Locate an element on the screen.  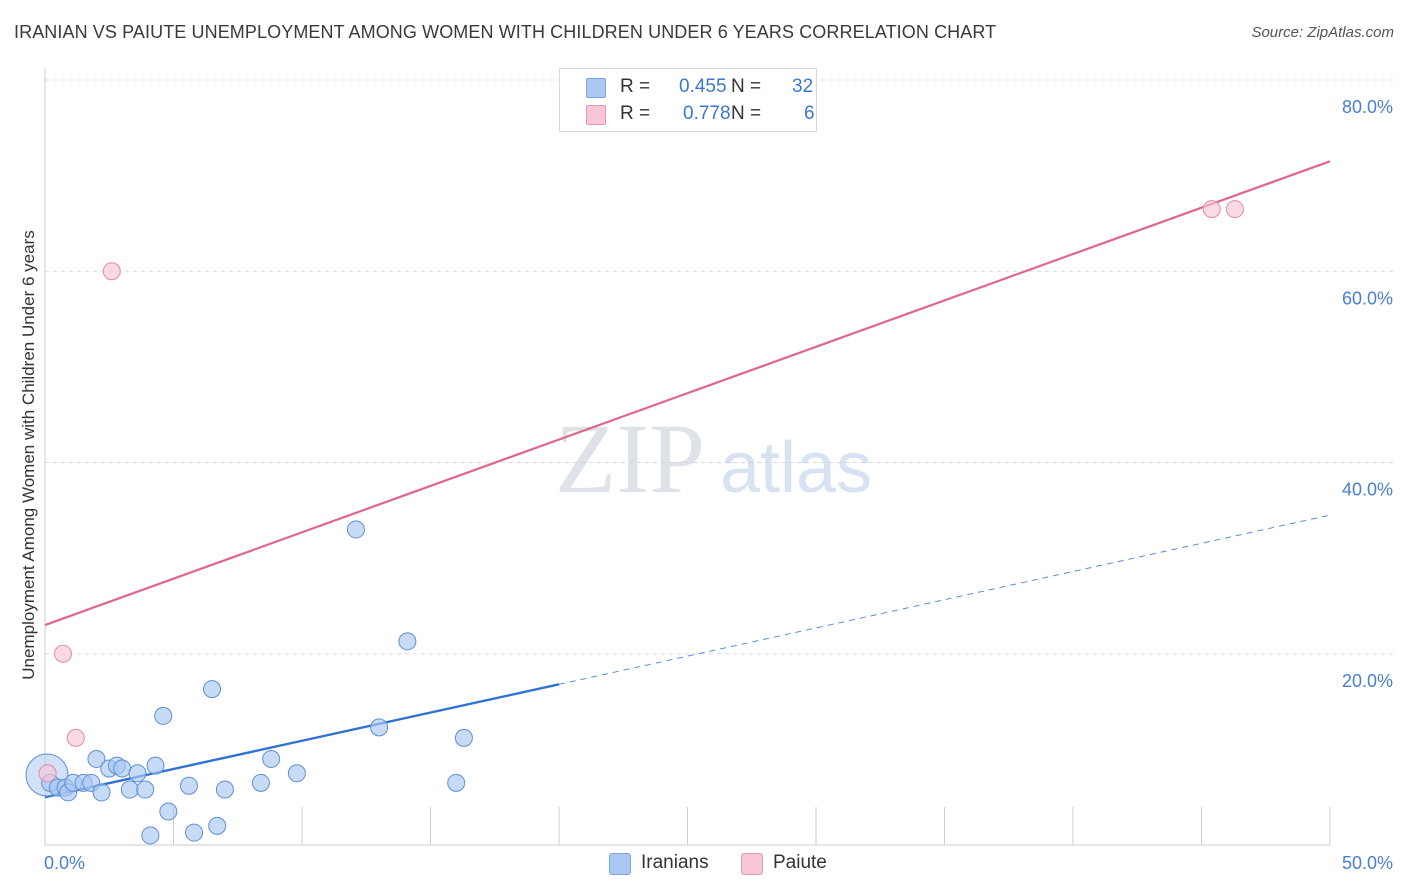
legend-n-value: 6 is located at coordinates (809, 113).